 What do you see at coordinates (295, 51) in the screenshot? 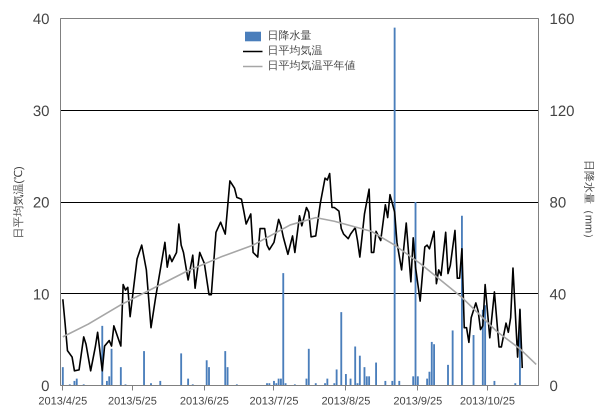
I see `legend-label: 日平均気温` at bounding box center [295, 51].